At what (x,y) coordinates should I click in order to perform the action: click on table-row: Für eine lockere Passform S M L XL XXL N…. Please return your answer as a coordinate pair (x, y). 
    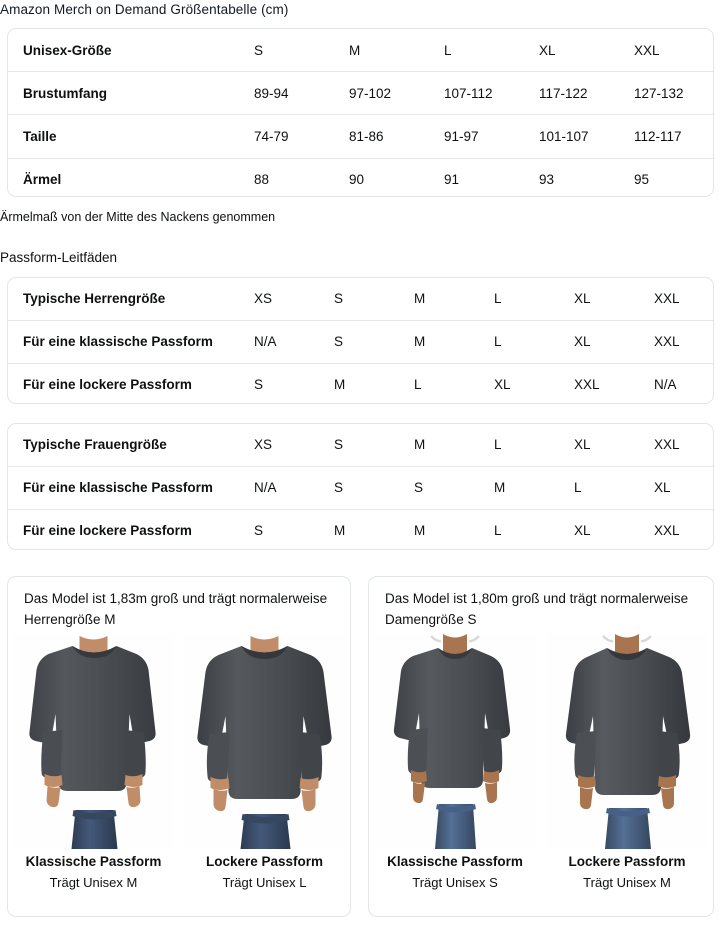
    Looking at the image, I should click on (360, 382).